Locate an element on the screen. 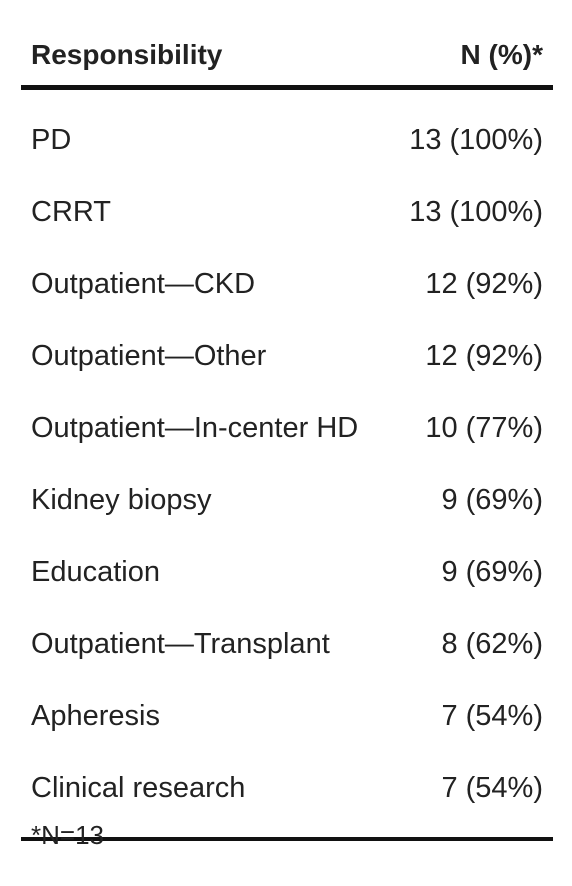 This screenshot has width=572, height=886. cell-responsibility: Kidney biopsy is located at coordinates (121, 499).